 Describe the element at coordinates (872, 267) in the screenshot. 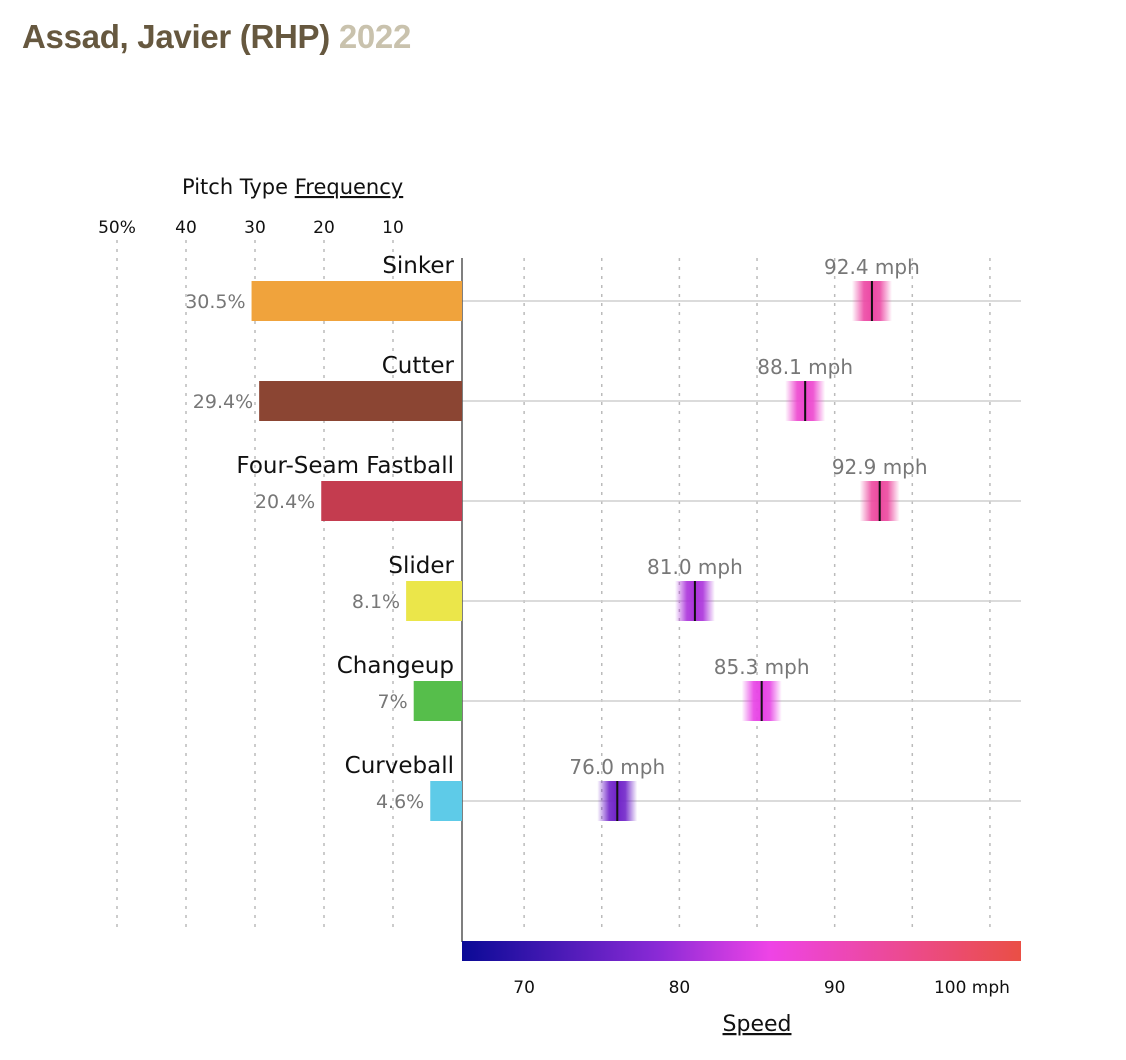

I see `speed-value-label: 92.4 mph` at that location.